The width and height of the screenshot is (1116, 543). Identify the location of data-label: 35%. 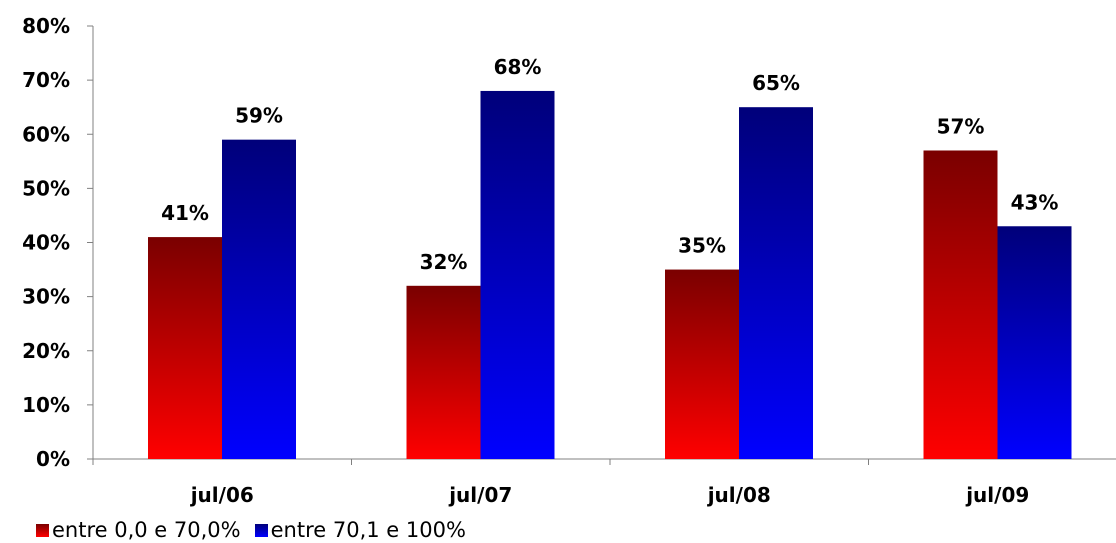
(702, 246).